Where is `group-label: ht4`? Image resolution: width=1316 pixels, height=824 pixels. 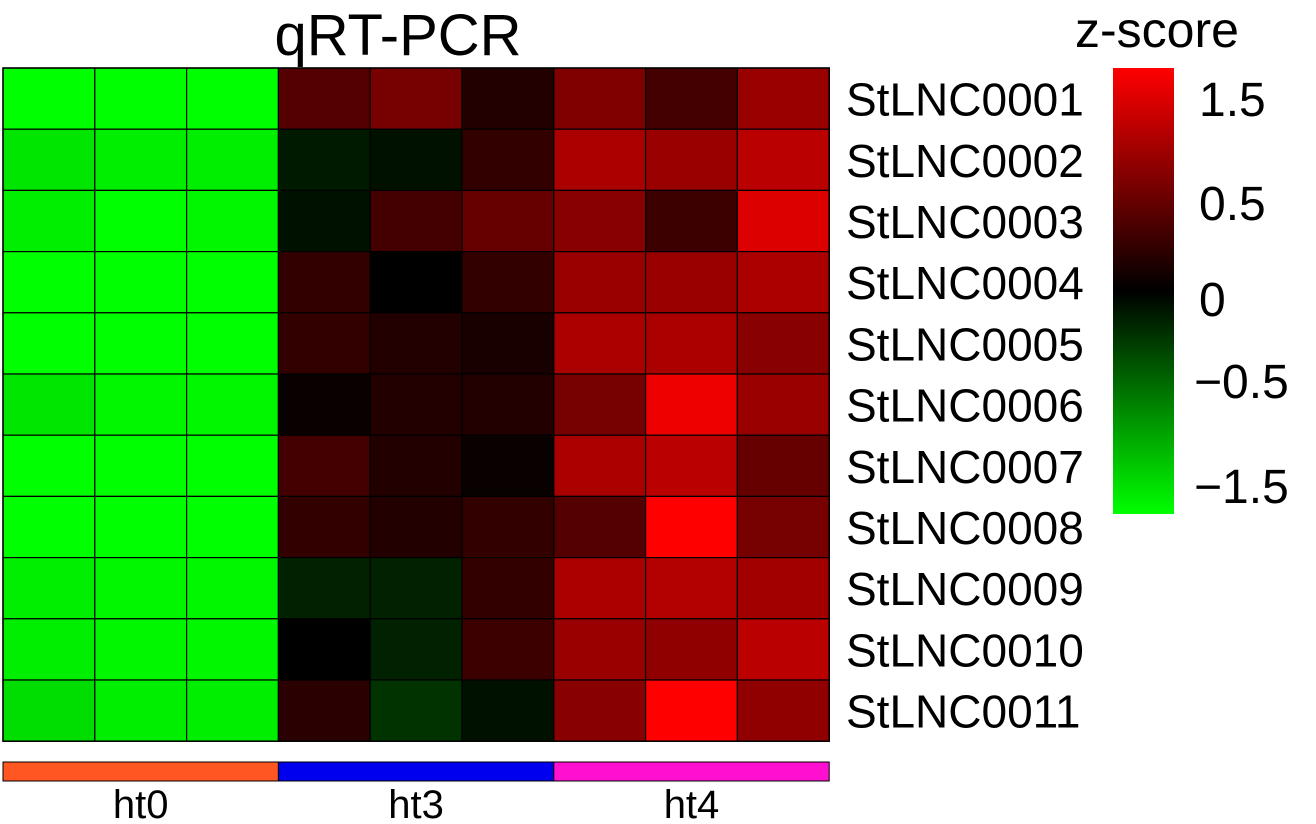 group-label: ht4 is located at coordinates (692, 803).